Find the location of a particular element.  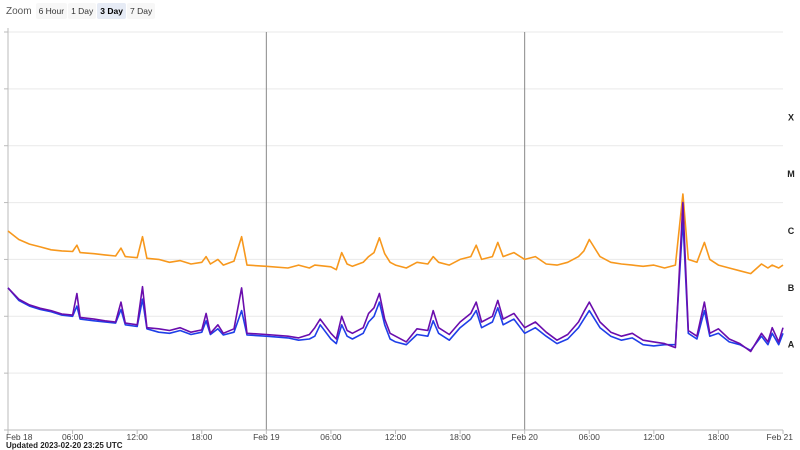

zoom-bar: Zoom 6 Hour 1 Day 3 Day 7 Day is located at coordinates (78, 11).